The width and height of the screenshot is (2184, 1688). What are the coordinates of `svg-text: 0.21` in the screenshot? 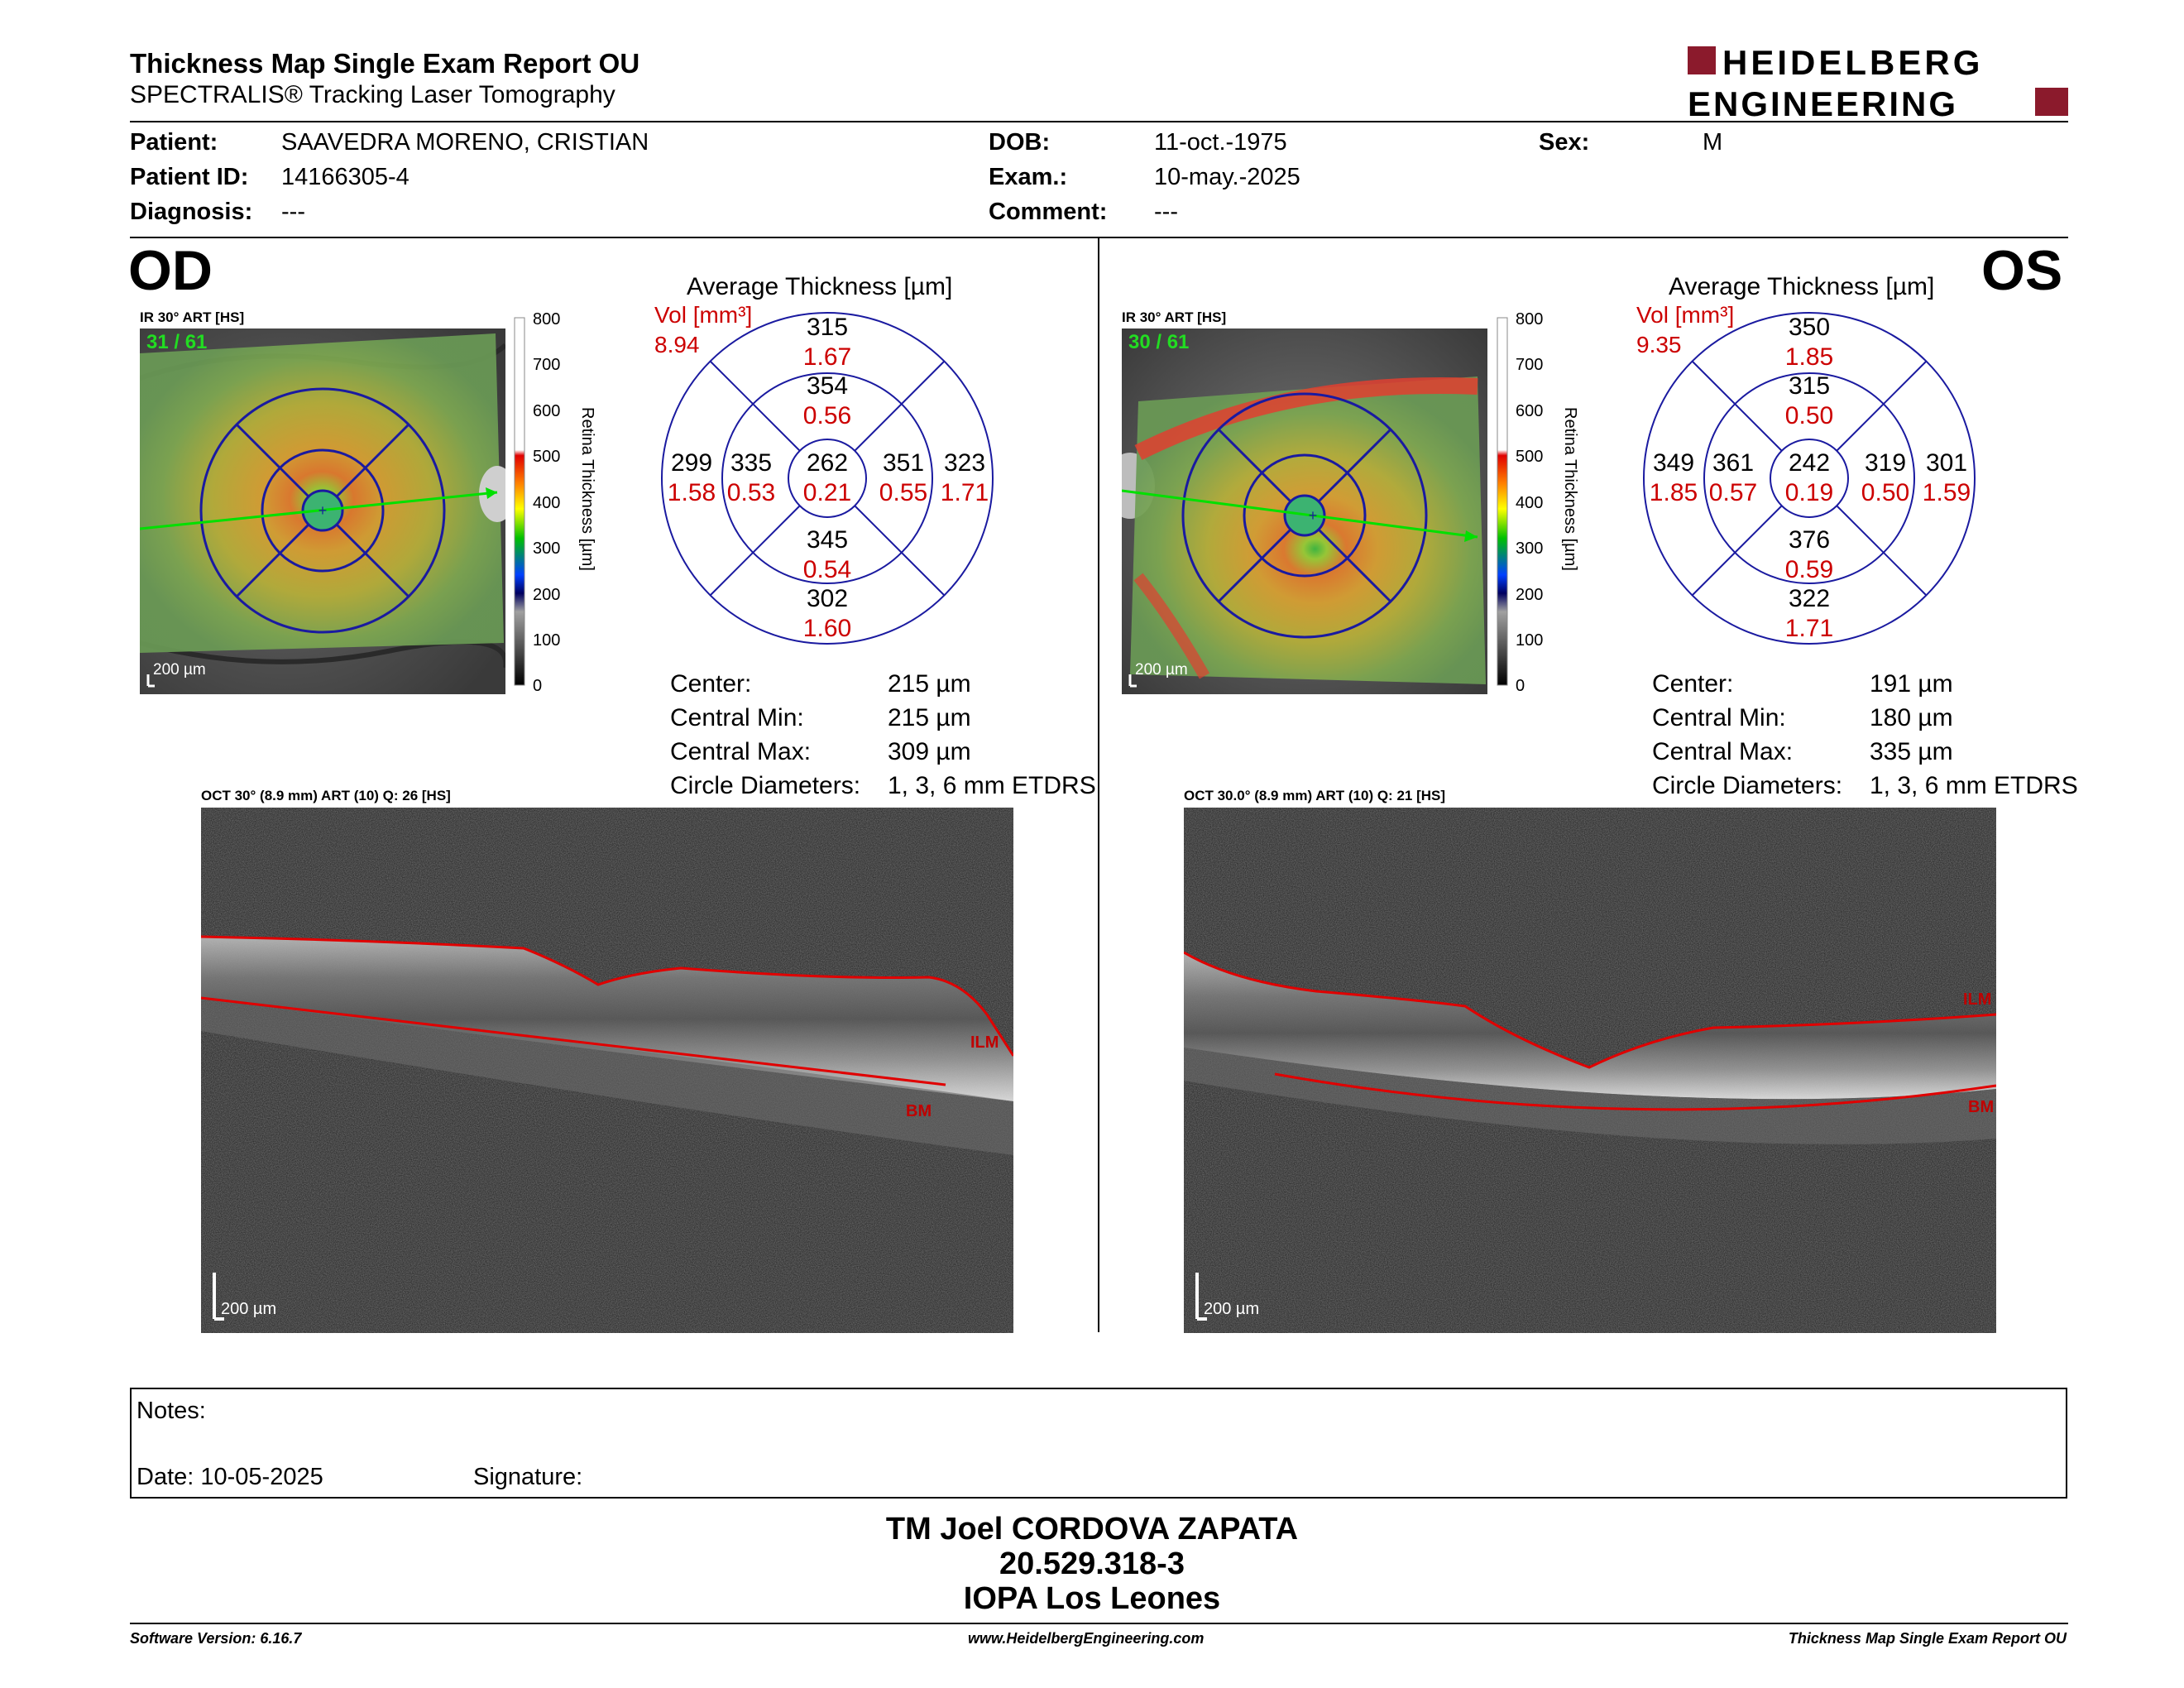 It's located at (827, 492).